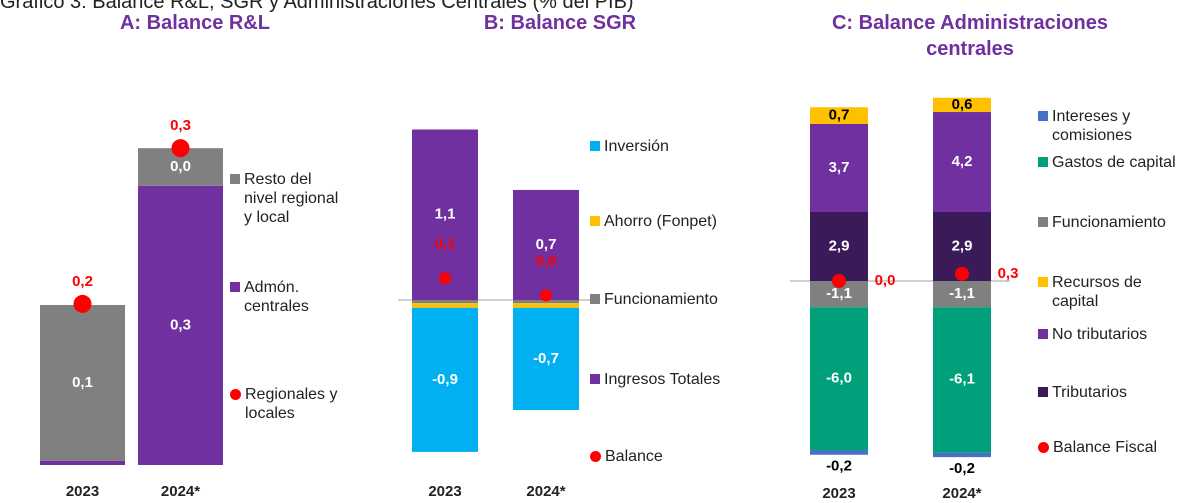 This screenshot has width=1185, height=503. What do you see at coordinates (662, 379) in the screenshot?
I see `legend-label: Ingresos Totales` at bounding box center [662, 379].